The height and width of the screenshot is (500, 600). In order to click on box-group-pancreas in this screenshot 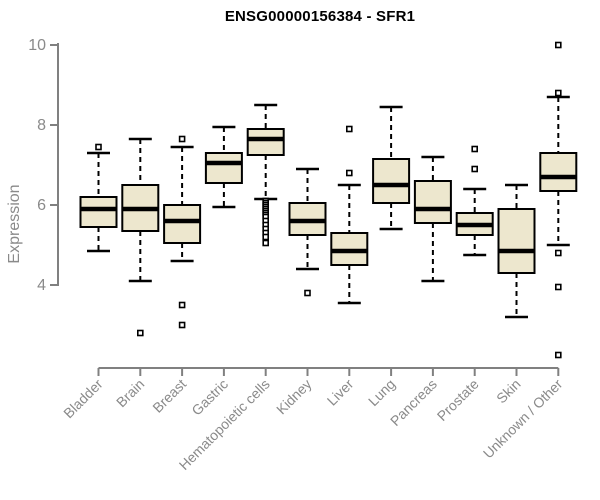, I will do `click(432, 219)`.